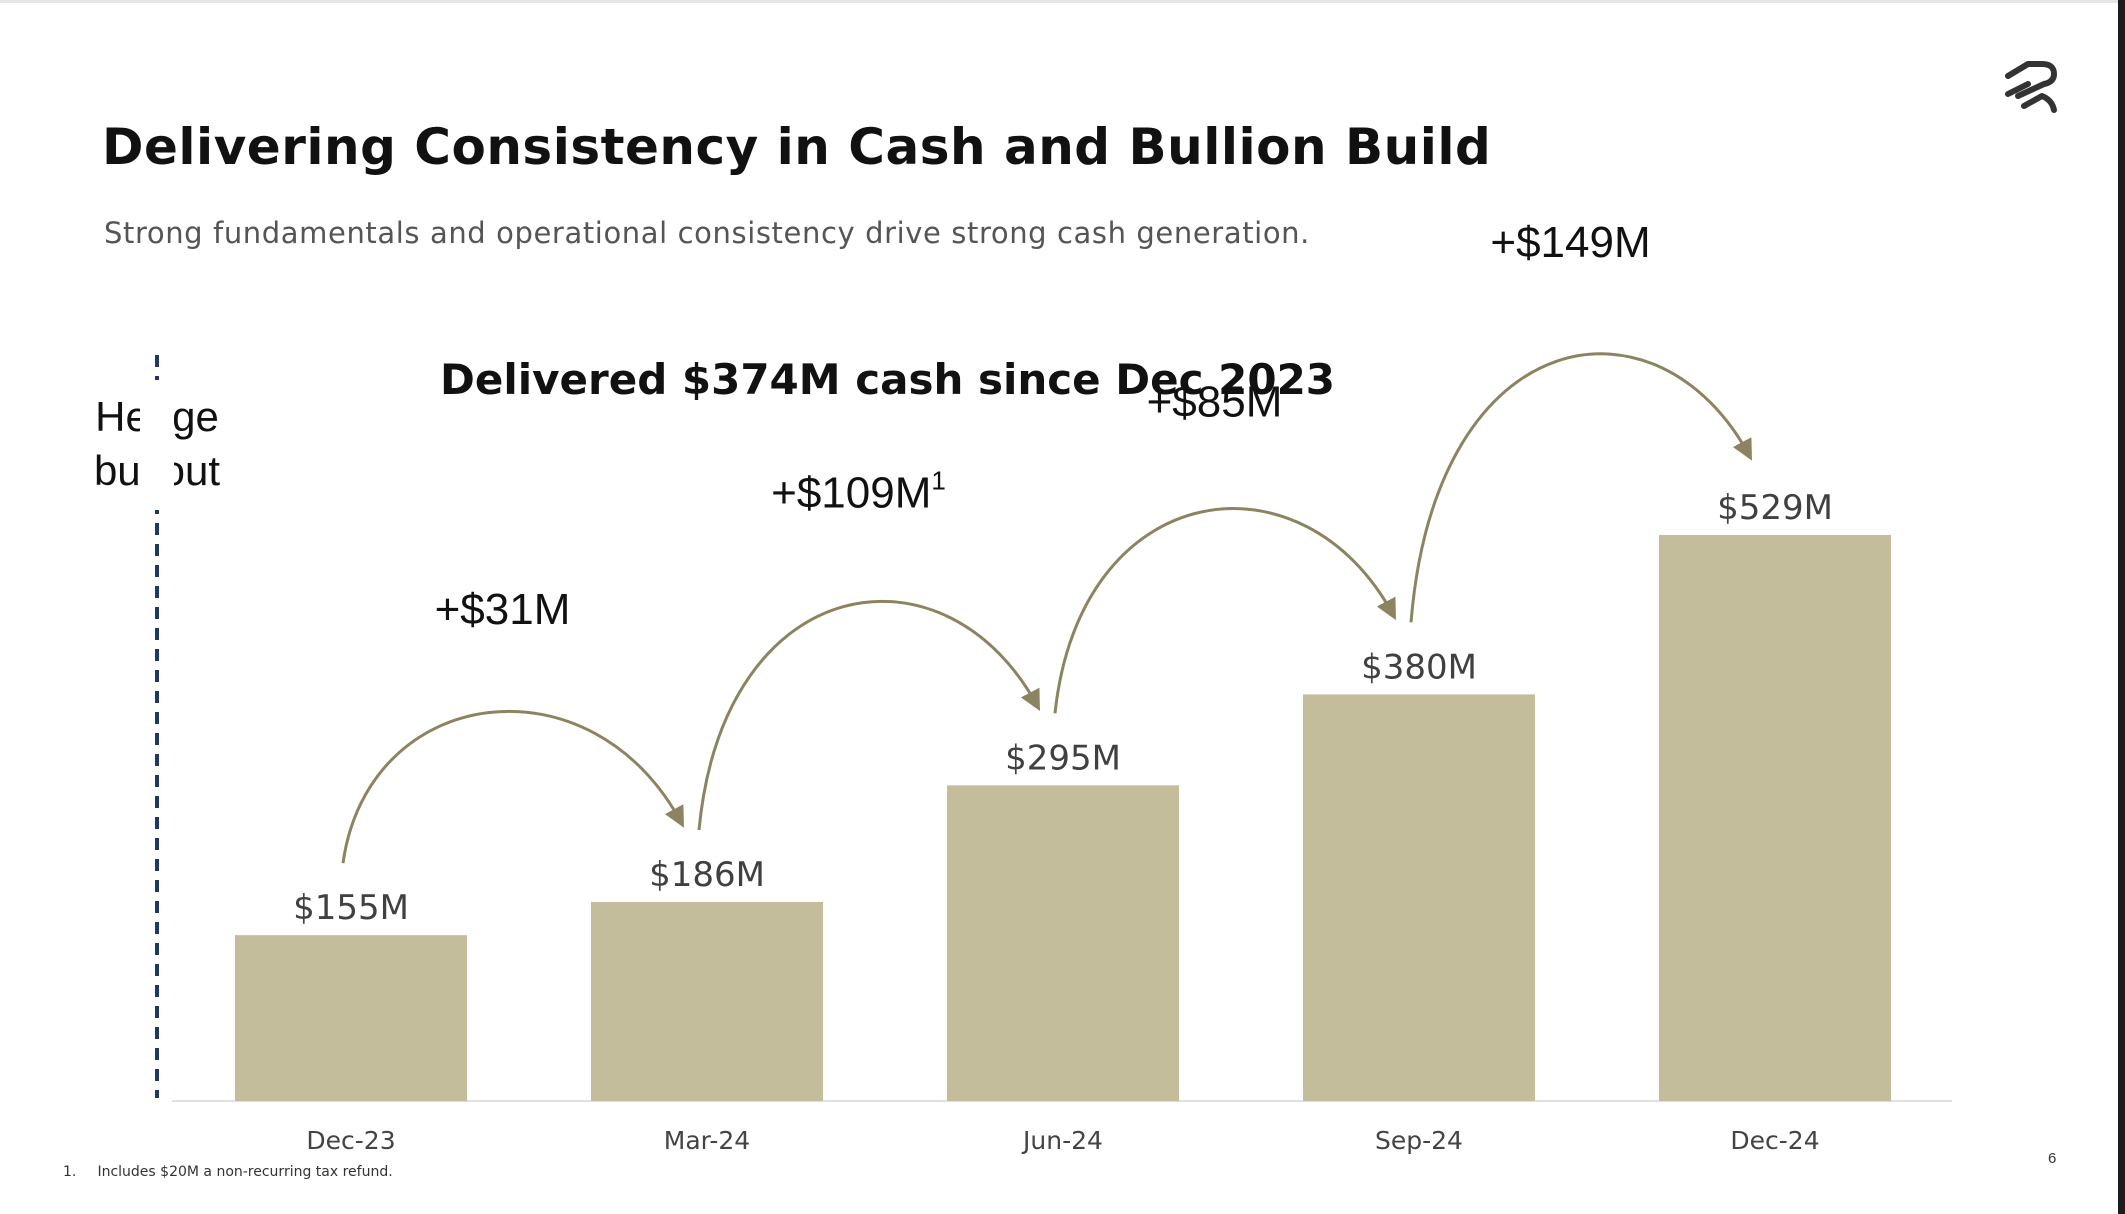 This screenshot has width=2125, height=1214. What do you see at coordinates (2052, 1158) in the screenshot?
I see `page-number: 6` at bounding box center [2052, 1158].